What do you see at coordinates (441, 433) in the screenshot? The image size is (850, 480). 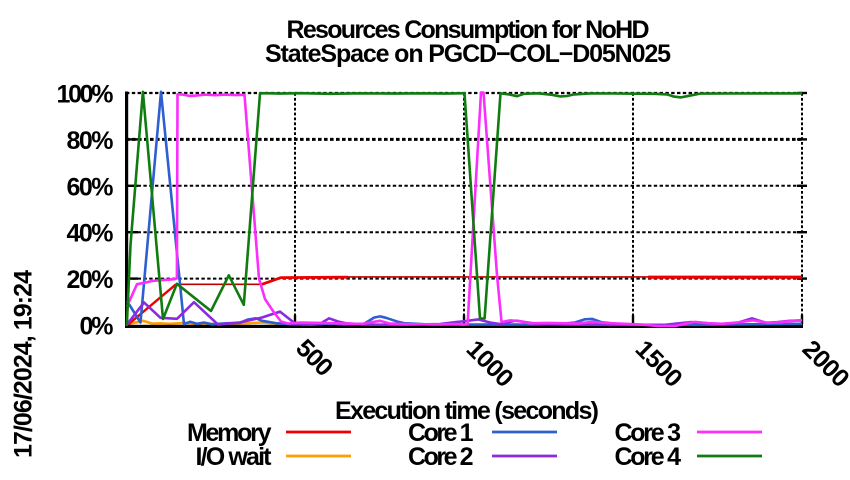 I see `svg-text: Core 1` at bounding box center [441, 433].